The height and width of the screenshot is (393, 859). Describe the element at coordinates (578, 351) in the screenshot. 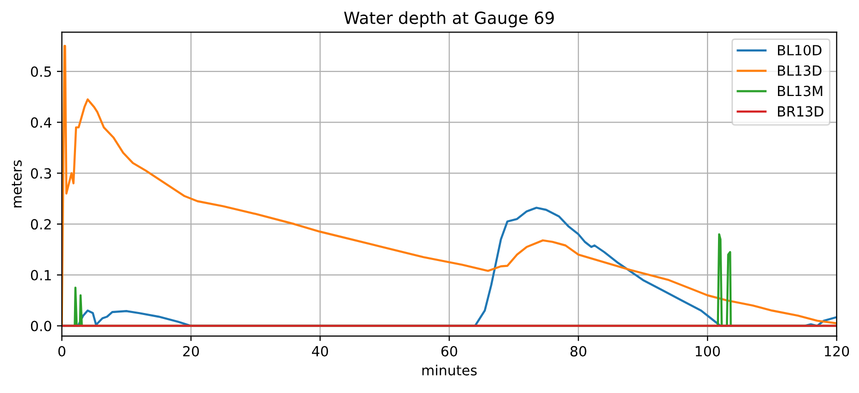

I see `x-tick-label: 80` at that location.